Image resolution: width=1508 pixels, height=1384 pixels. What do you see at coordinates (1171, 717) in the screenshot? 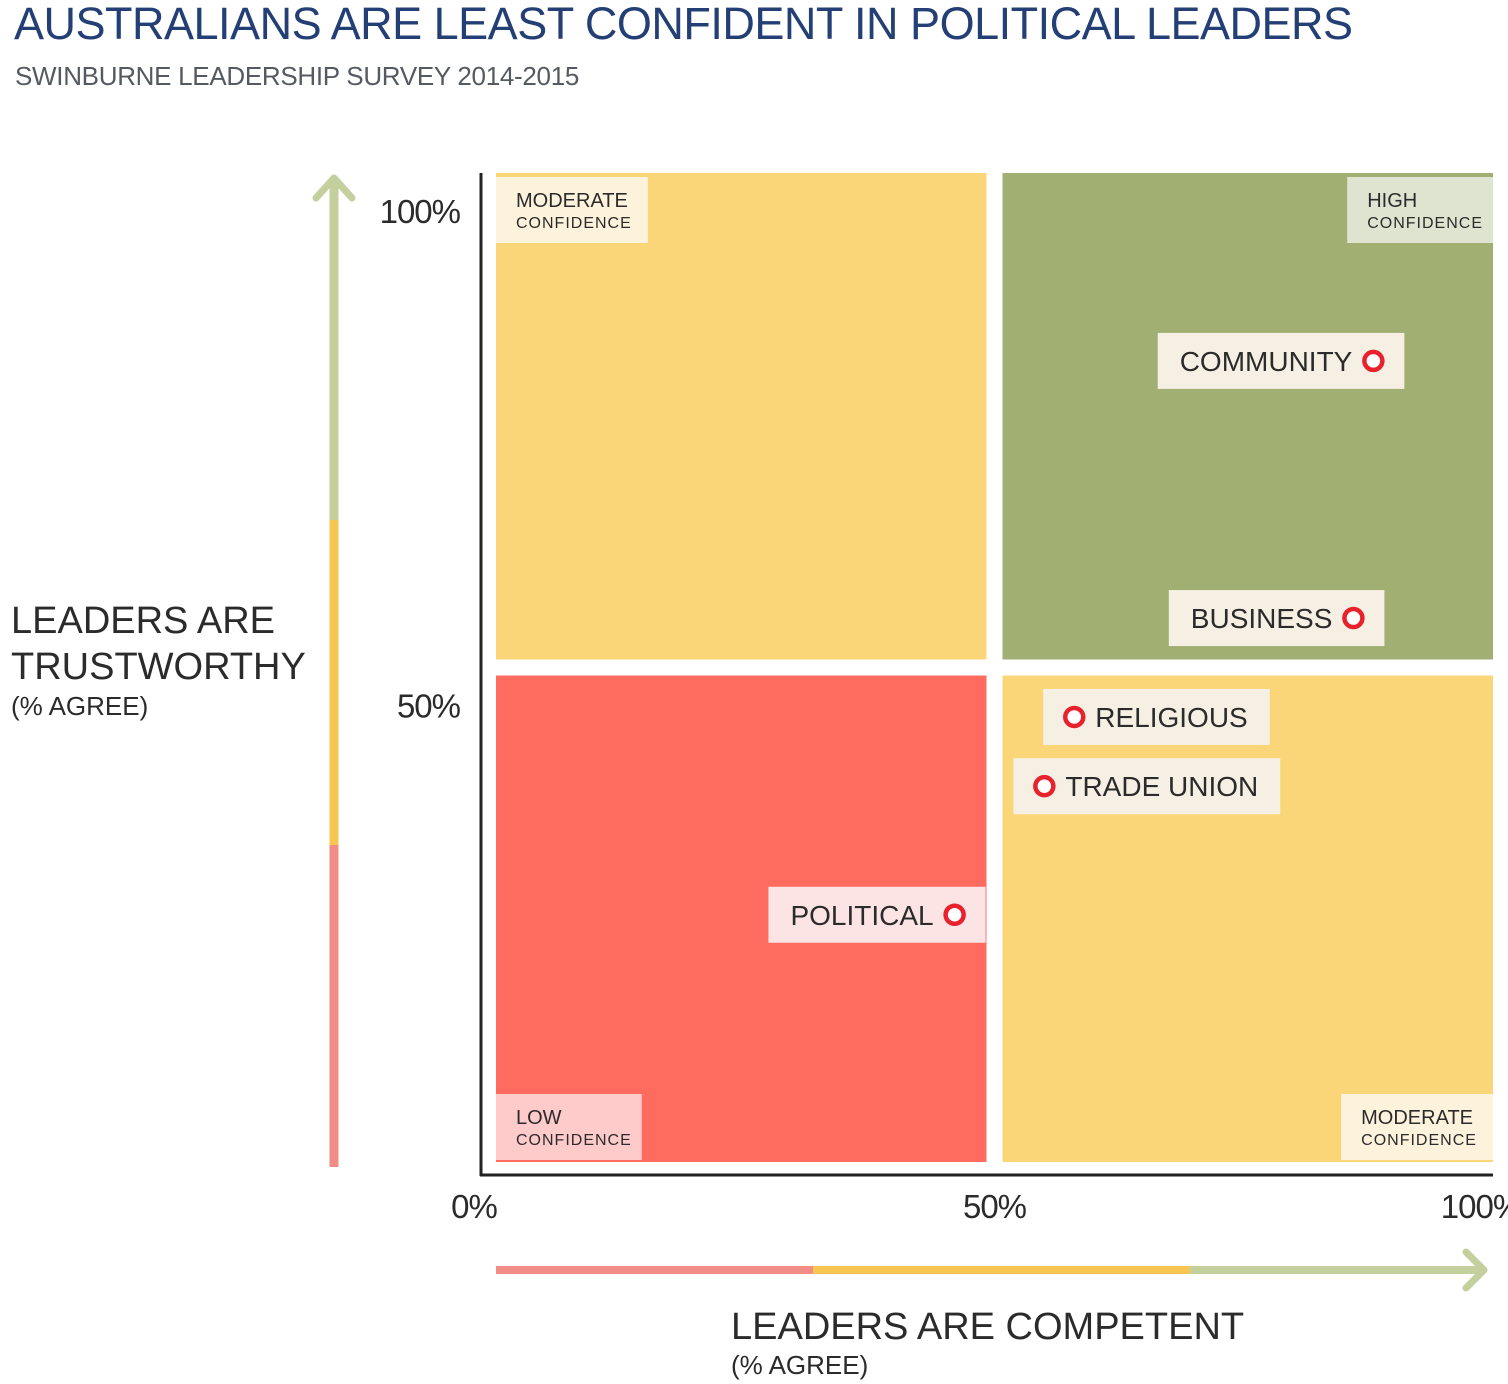
I see `point-label: RELIGIOUS` at bounding box center [1171, 717].